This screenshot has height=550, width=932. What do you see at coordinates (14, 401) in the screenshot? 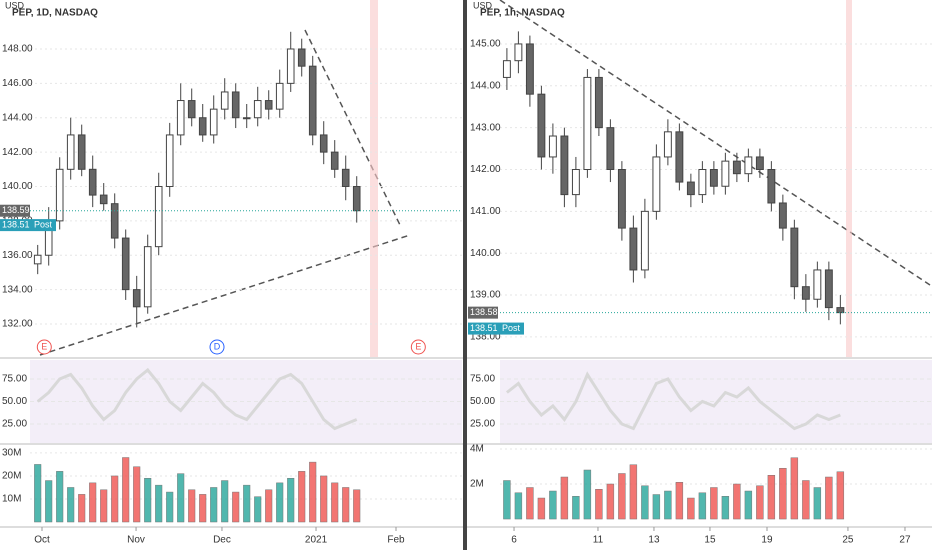
I see `y-tick-label: 50.00` at bounding box center [14, 401].